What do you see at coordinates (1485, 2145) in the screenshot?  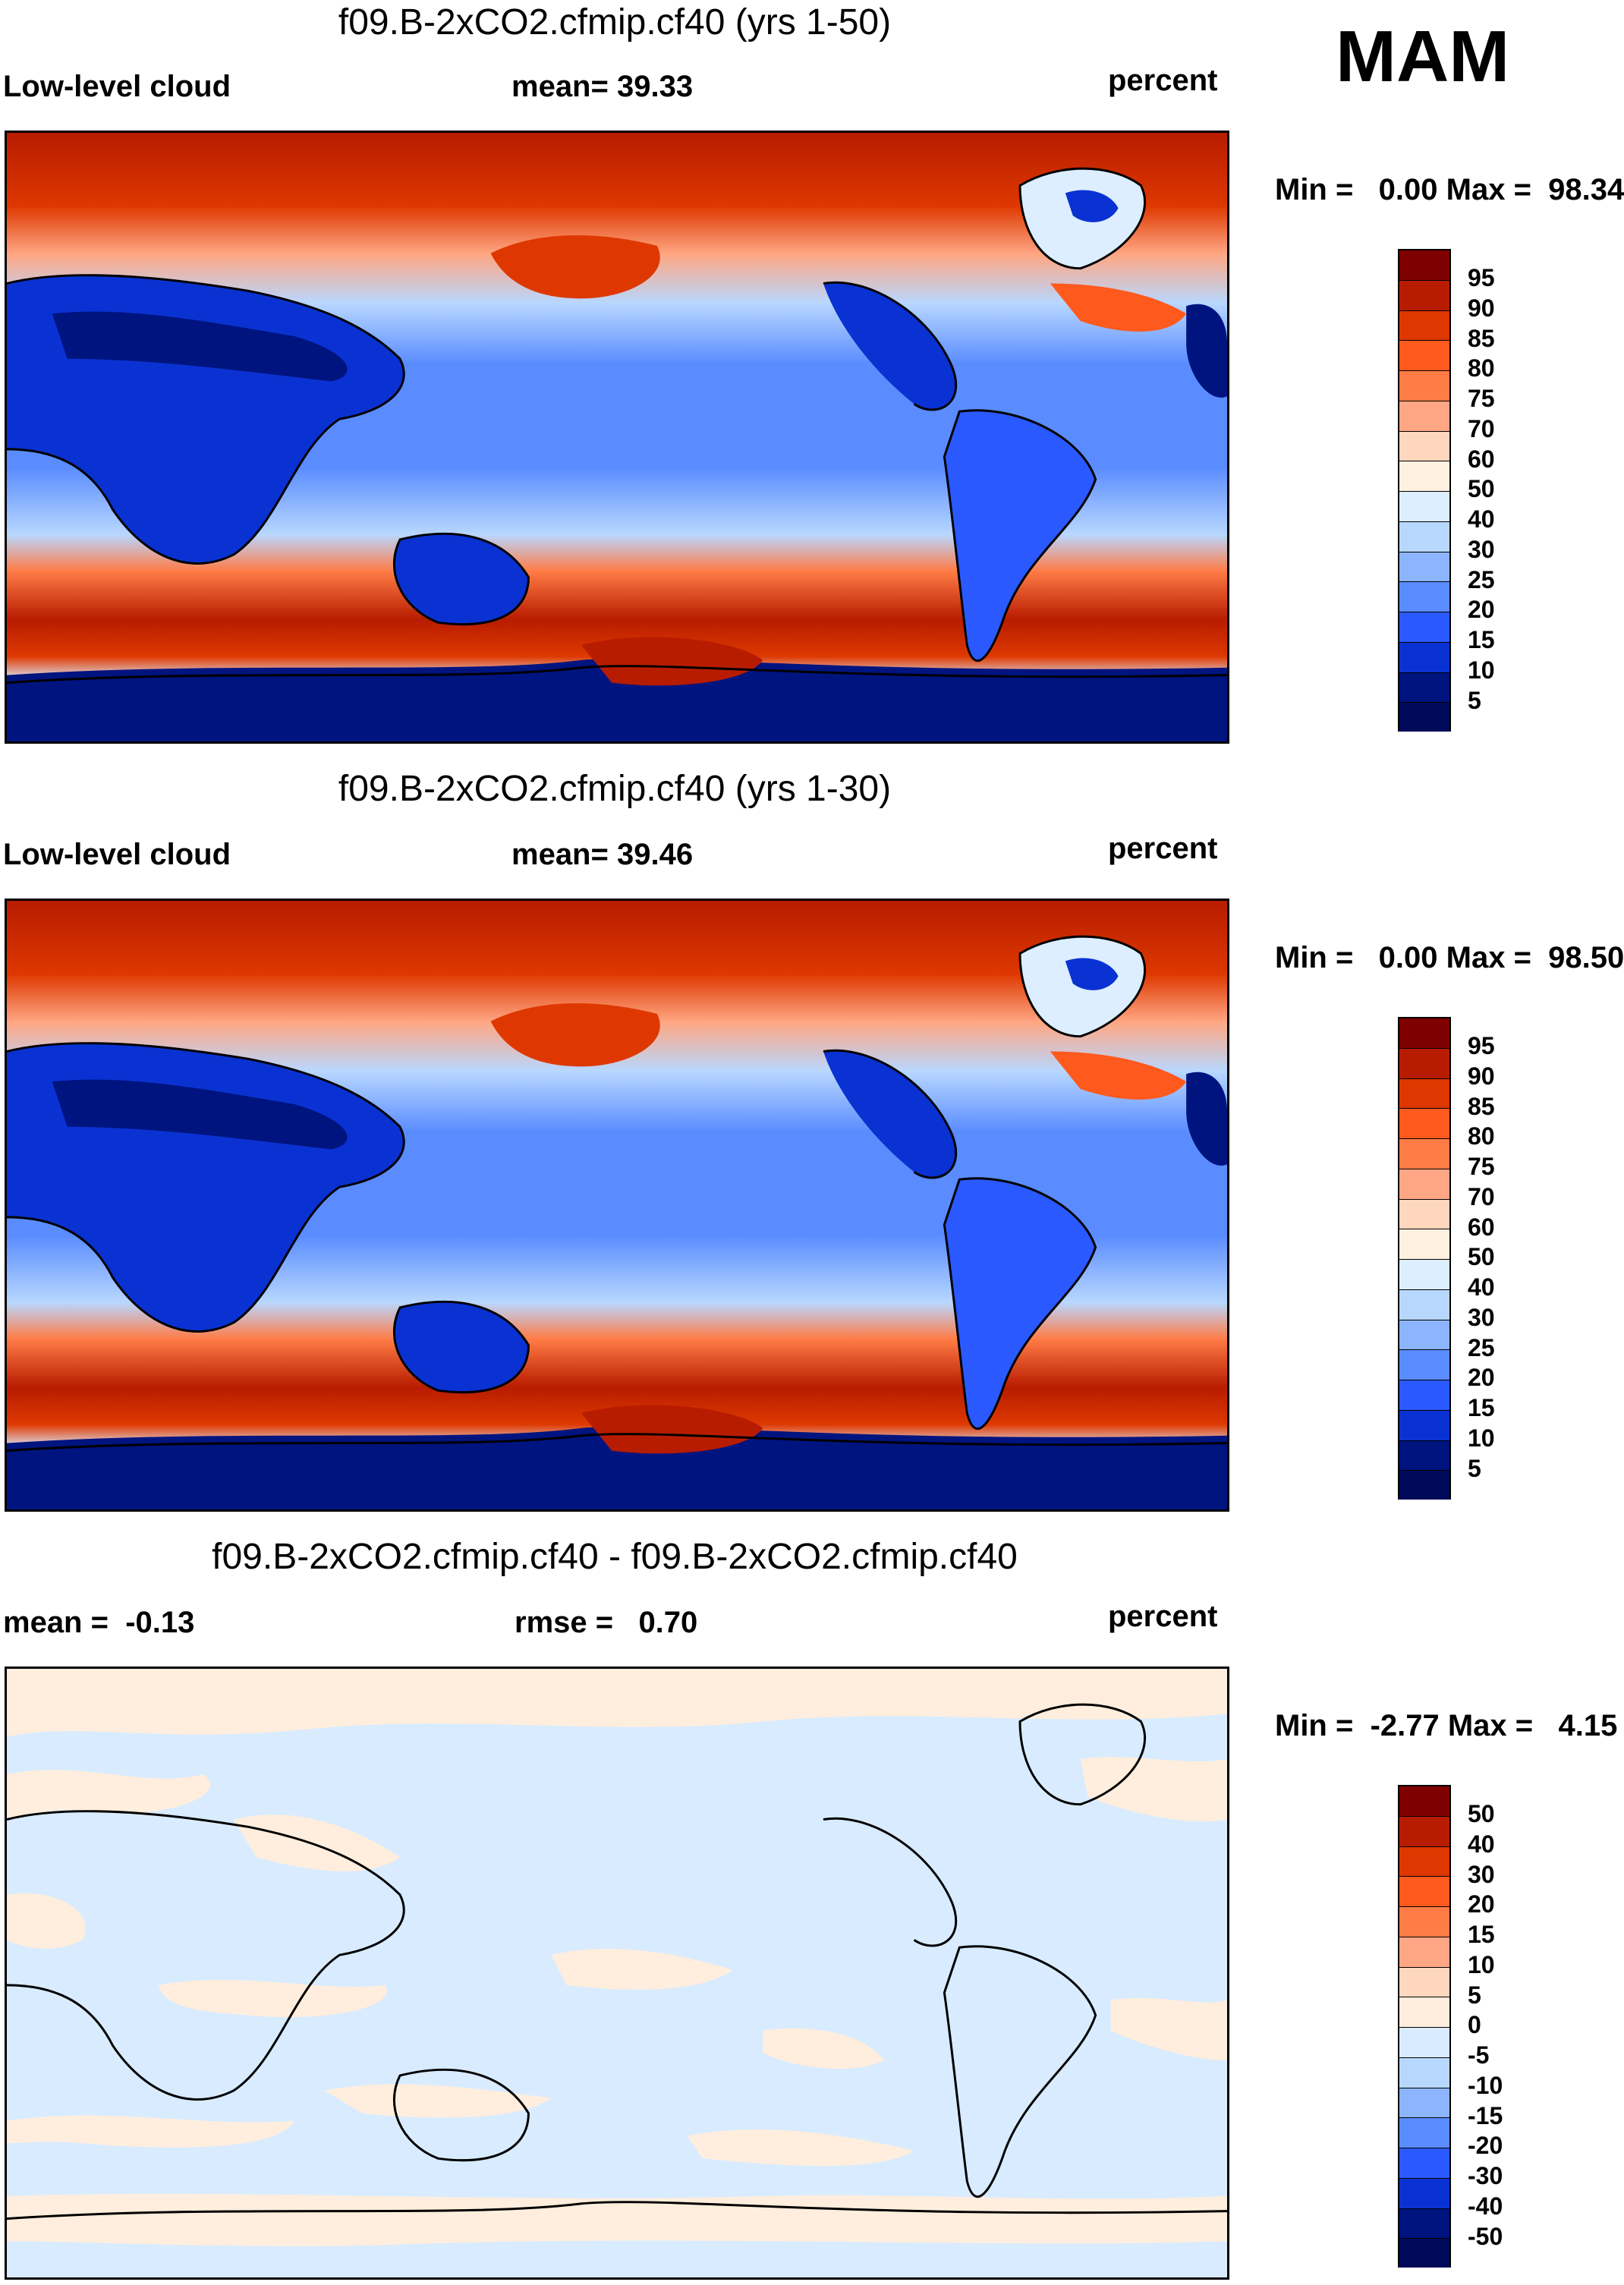 I see `colorbar-tick: -20` at bounding box center [1485, 2145].